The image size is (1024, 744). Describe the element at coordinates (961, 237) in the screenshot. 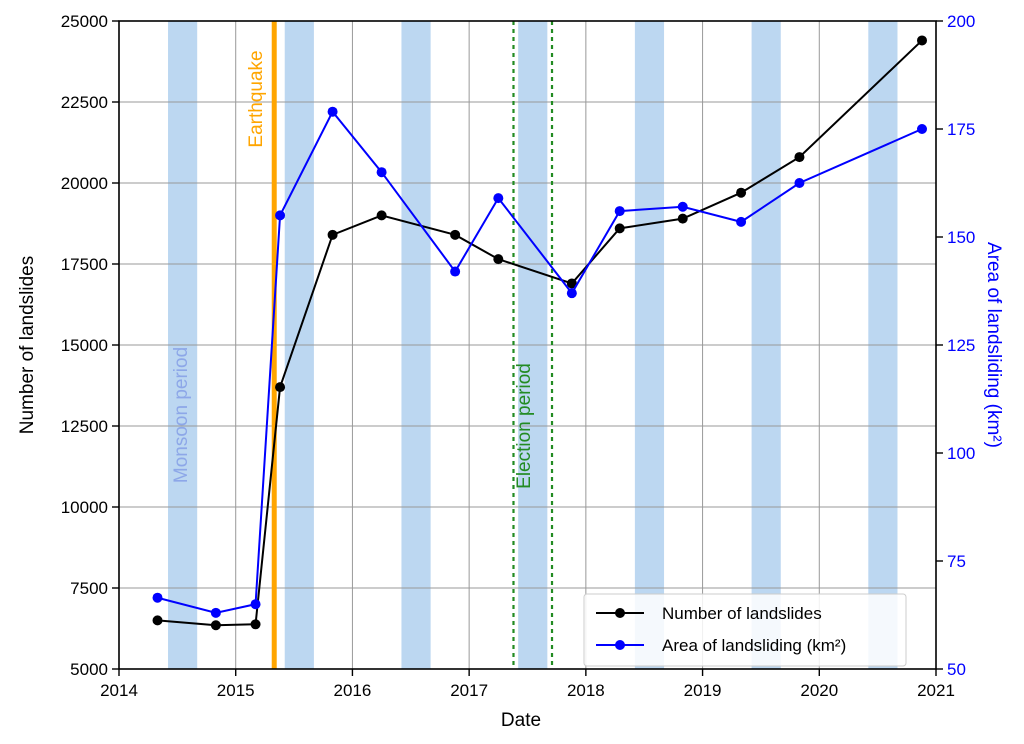

I see `y-right-tick-label: 150` at that location.